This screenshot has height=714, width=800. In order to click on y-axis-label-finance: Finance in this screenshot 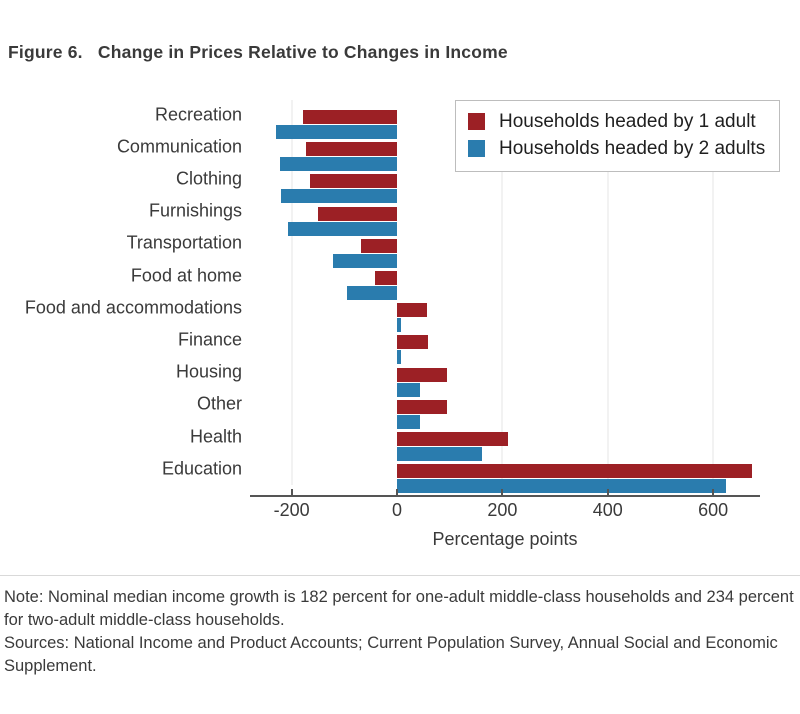, I will do `click(209, 339)`.